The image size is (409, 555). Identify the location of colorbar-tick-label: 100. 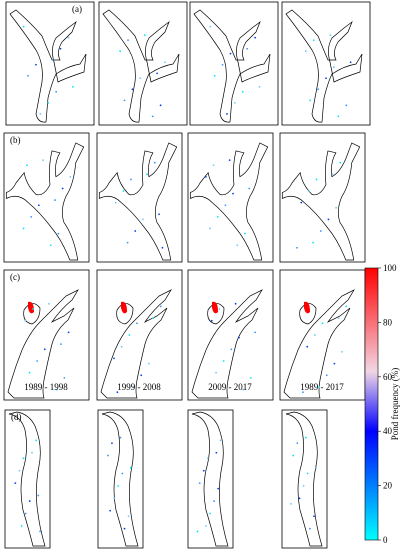
(390, 268).